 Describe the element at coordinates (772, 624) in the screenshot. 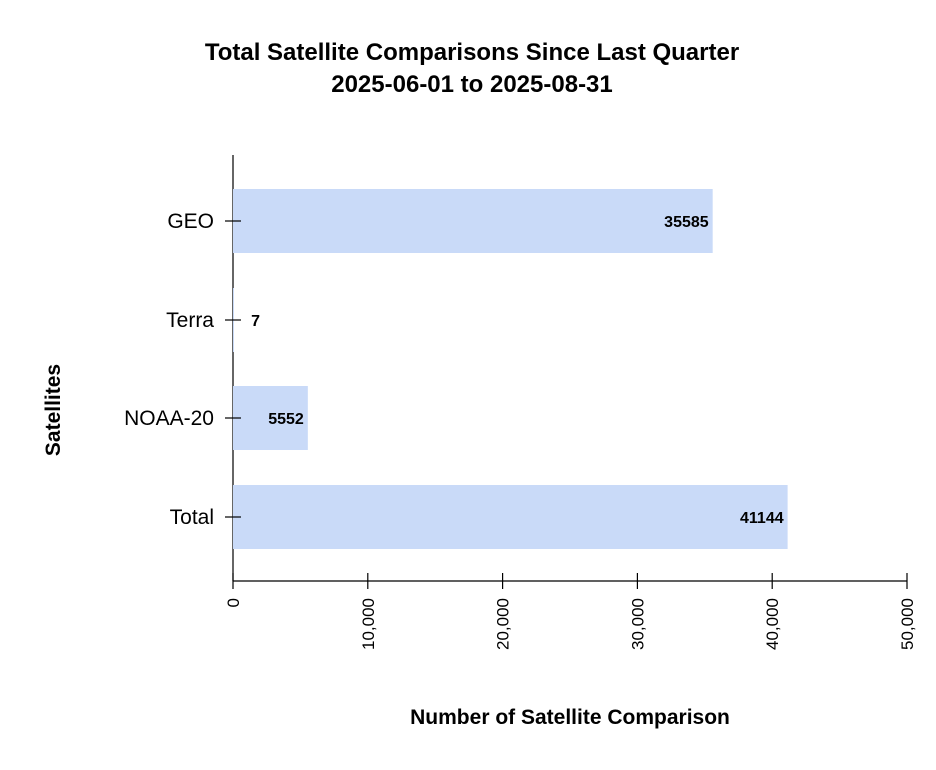

I see `x-tick-label-40000: 40,000` at that location.